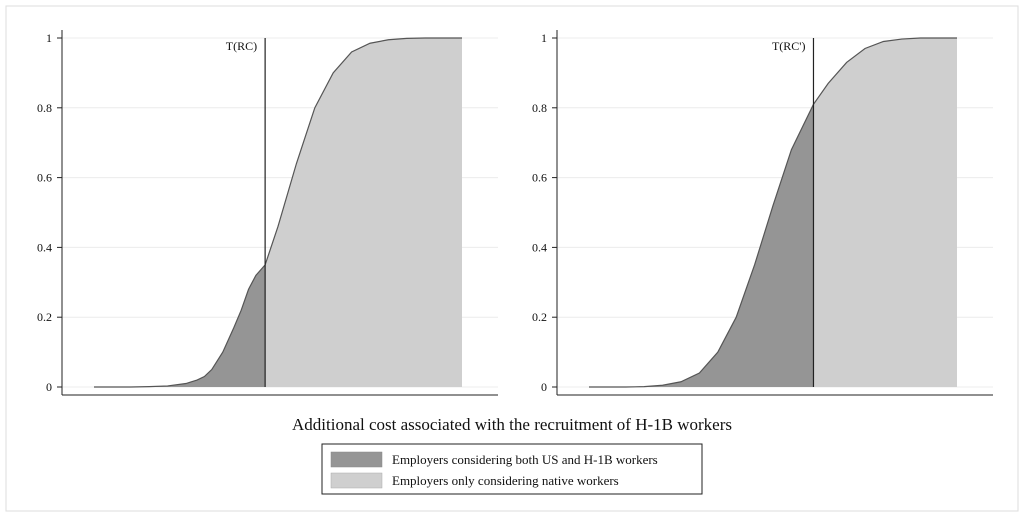 The width and height of the screenshot is (1024, 517). What do you see at coordinates (356, 480) in the screenshot?
I see `legend-swatch-light` at bounding box center [356, 480].